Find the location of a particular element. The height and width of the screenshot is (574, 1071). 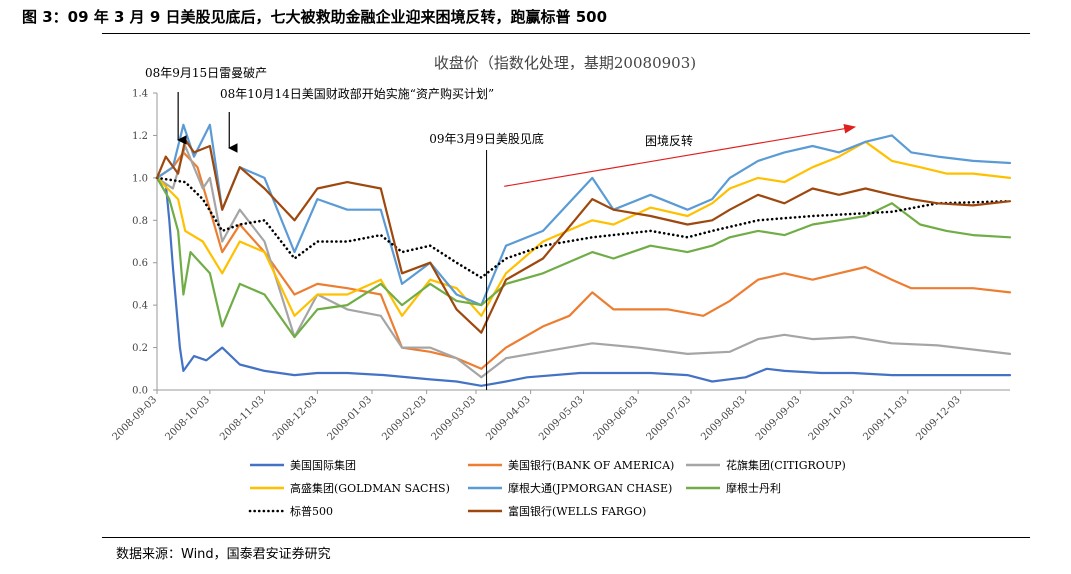

y-tick-label: 0.2 is located at coordinates (140, 348).